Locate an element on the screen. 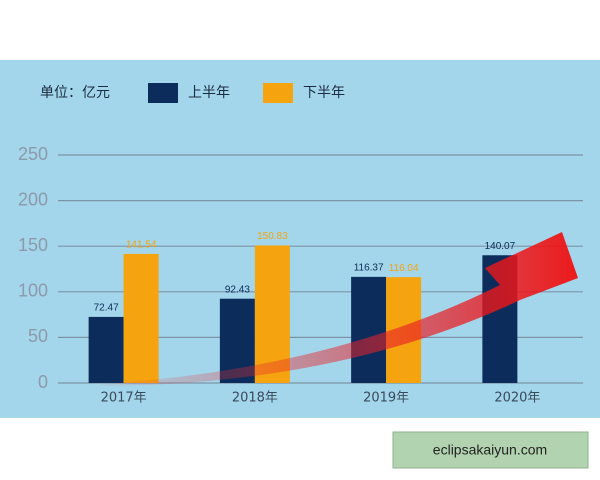  x-tick-label: 2019年 is located at coordinates (386, 398).